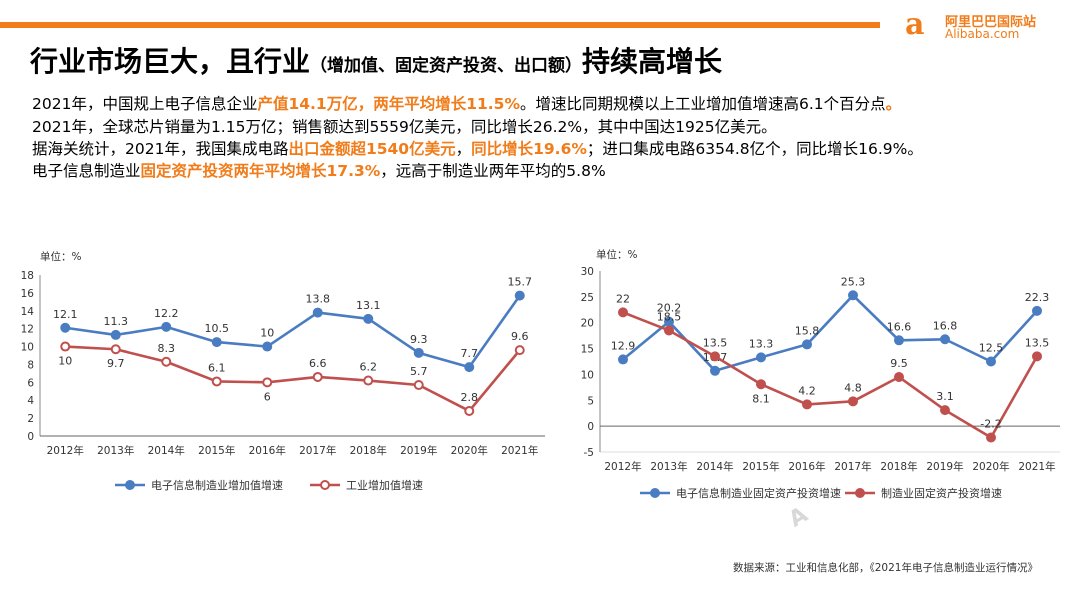  What do you see at coordinates (623, 298) in the screenshot?
I see `data-label-s2: 22` at bounding box center [623, 298].